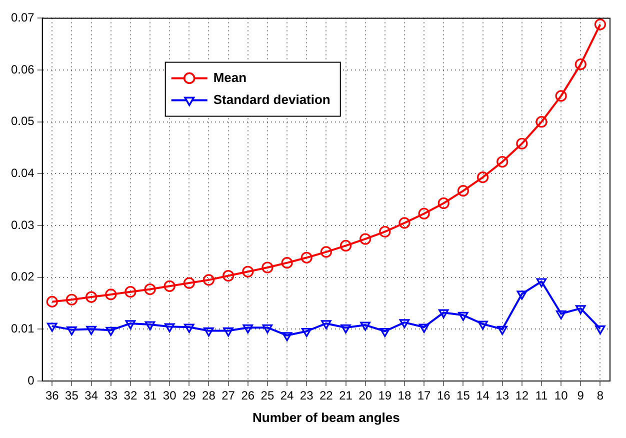 This screenshot has height=438, width=626. What do you see at coordinates (248, 395) in the screenshot?
I see `x-tick-label: 26` at bounding box center [248, 395].